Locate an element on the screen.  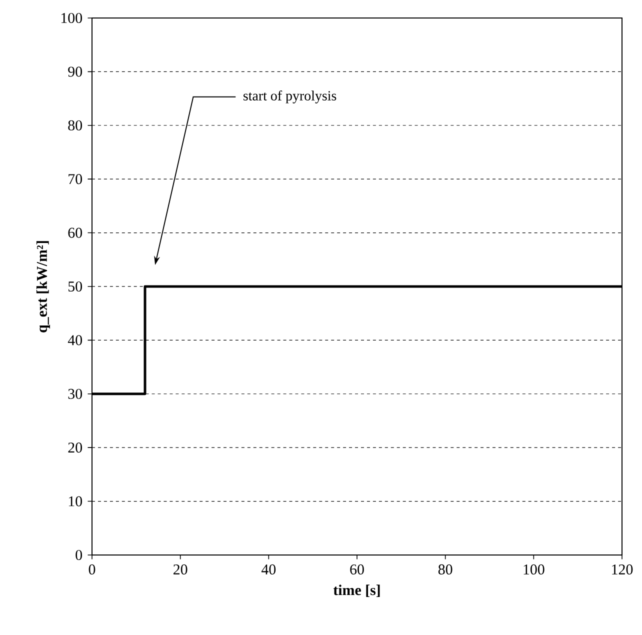
y-tick-label: 40 is located at coordinates (75, 340).